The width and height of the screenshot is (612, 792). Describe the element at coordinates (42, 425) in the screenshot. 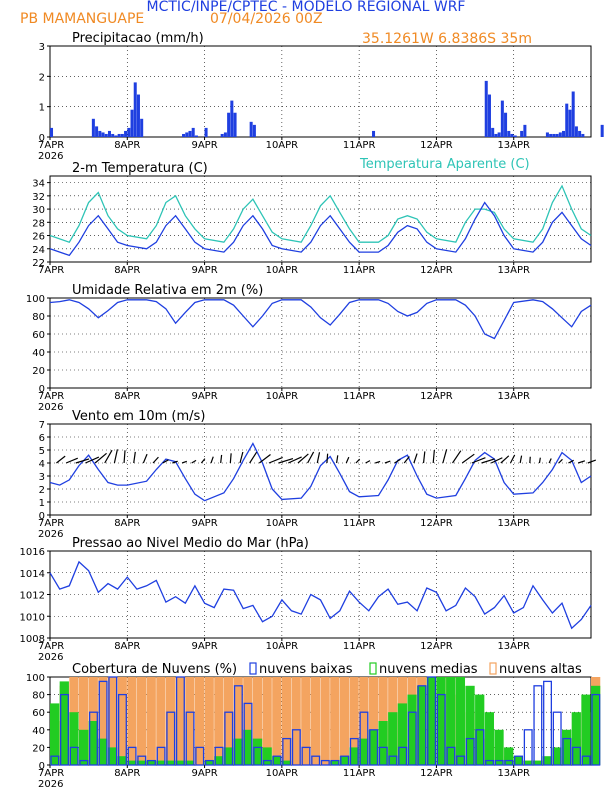

I see `y-tick-label: 7` at that location.